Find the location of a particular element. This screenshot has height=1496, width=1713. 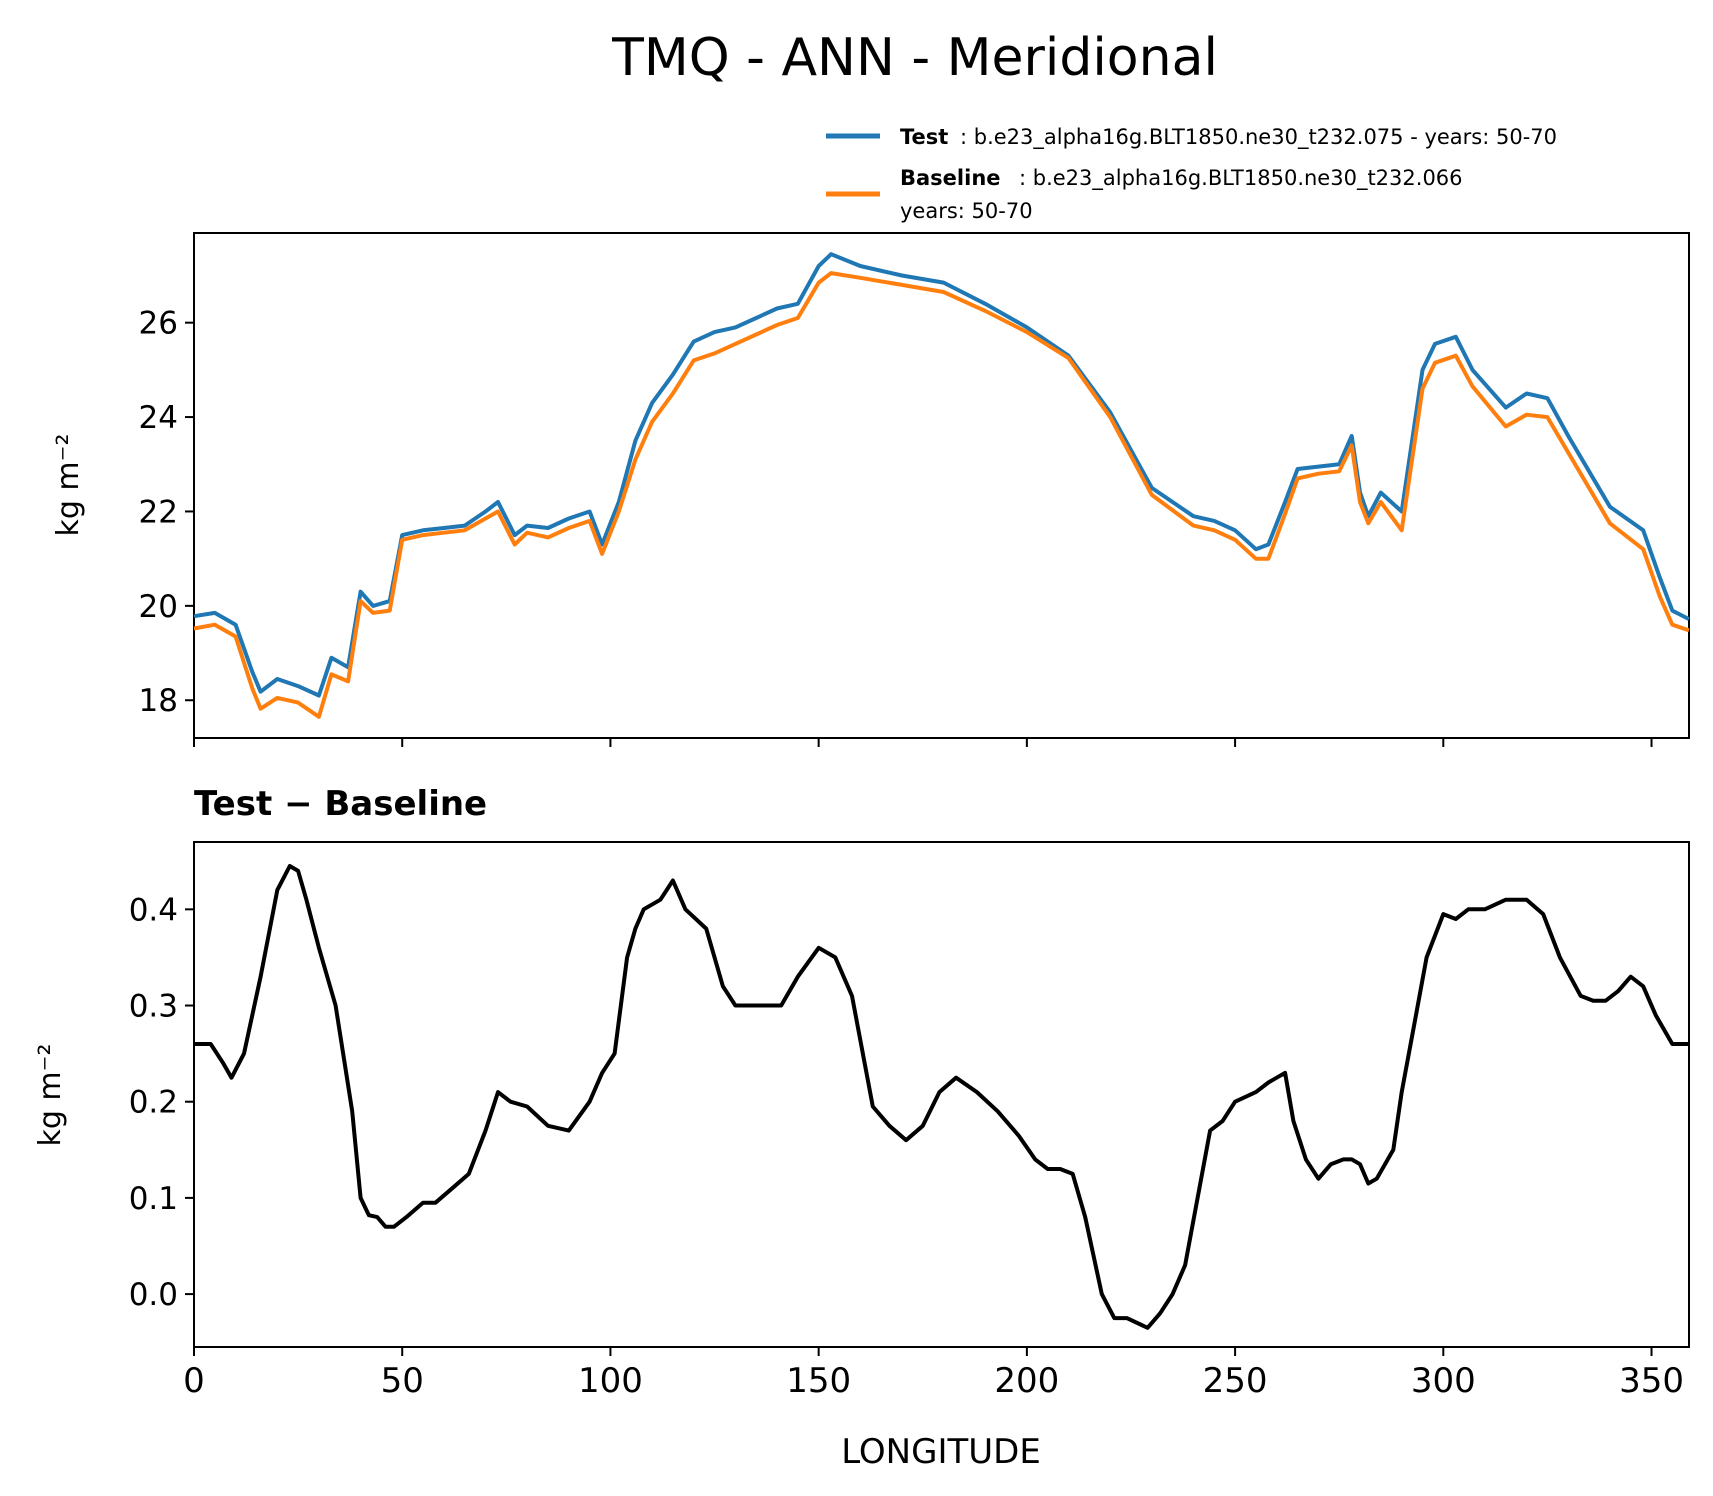

y-tick-label: 0.3 is located at coordinates (153, 1007).